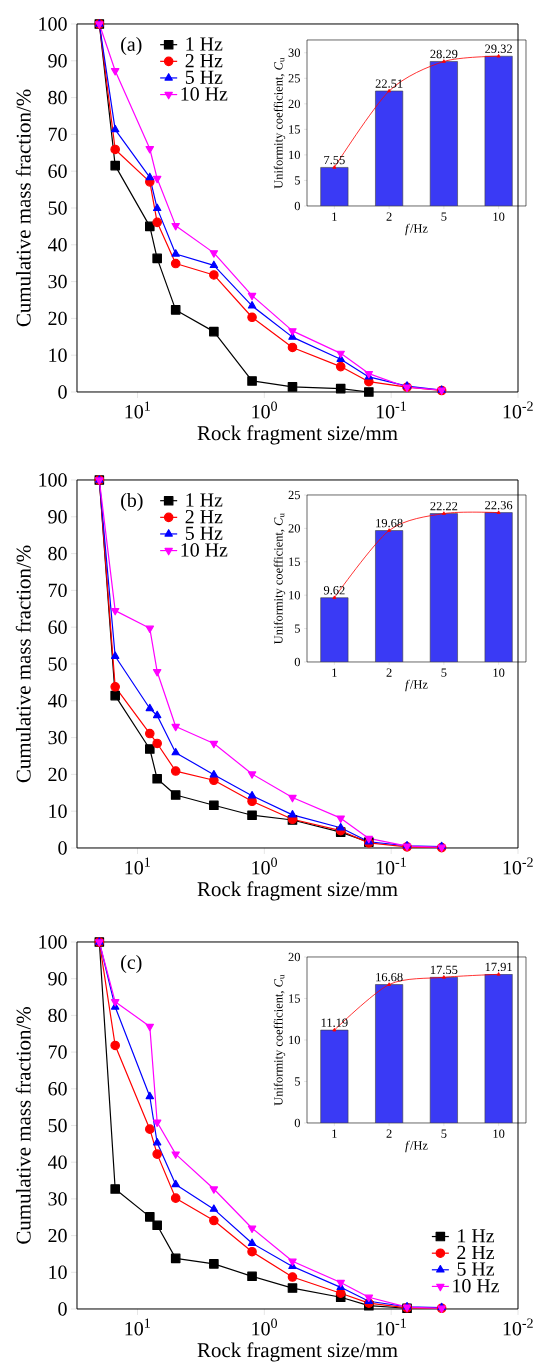  I want to click on data-label: 22.51, so click(389, 83).